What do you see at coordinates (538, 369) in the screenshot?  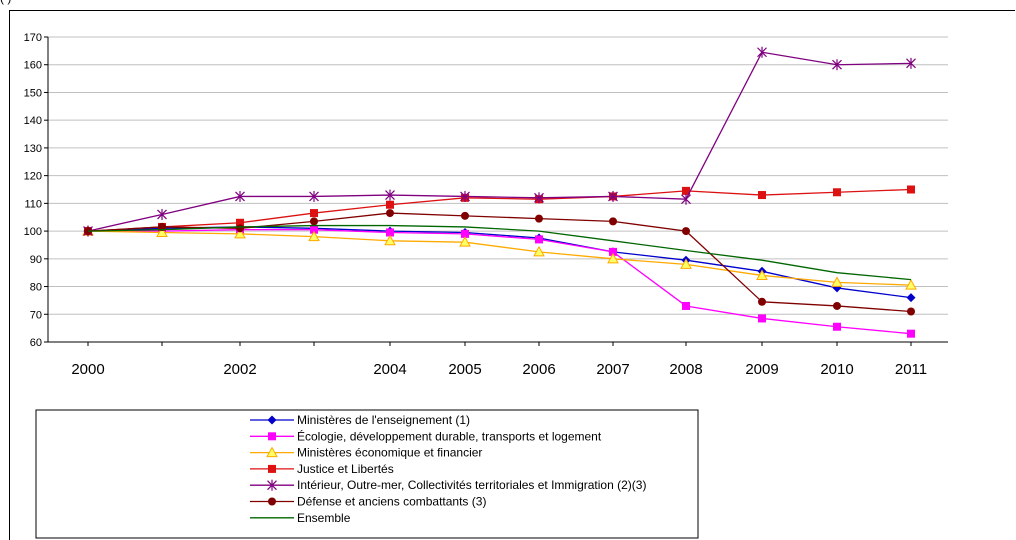 I see `x-tick-label: 2006` at bounding box center [538, 369].